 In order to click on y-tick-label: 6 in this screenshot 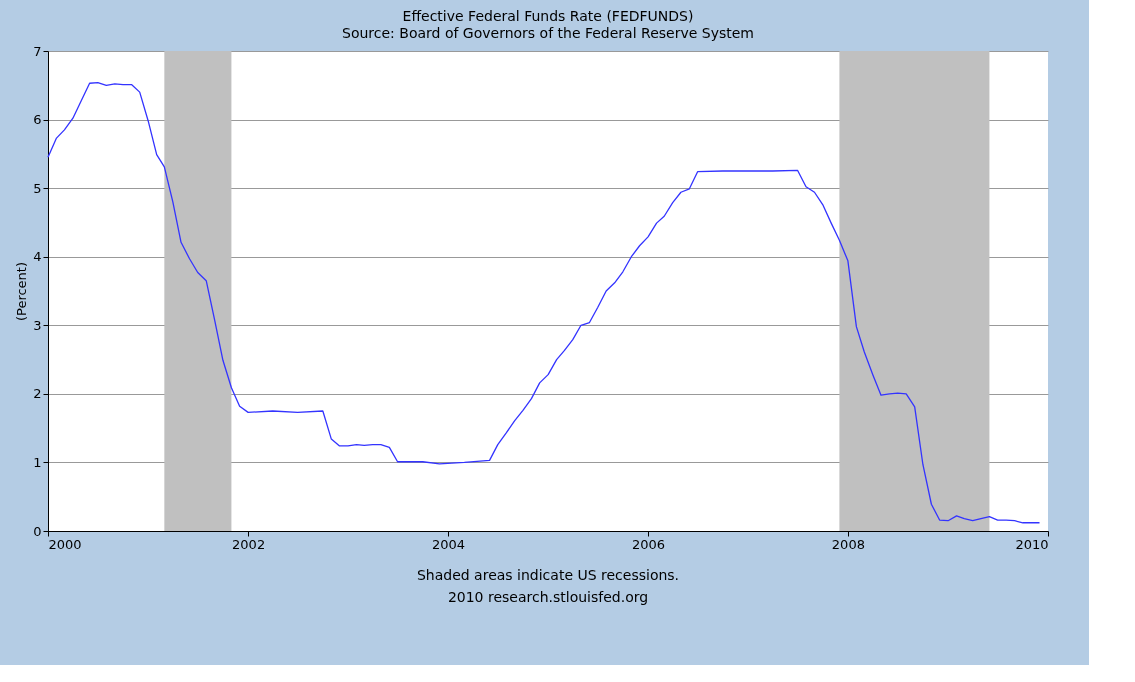, I will do `click(37, 120)`.